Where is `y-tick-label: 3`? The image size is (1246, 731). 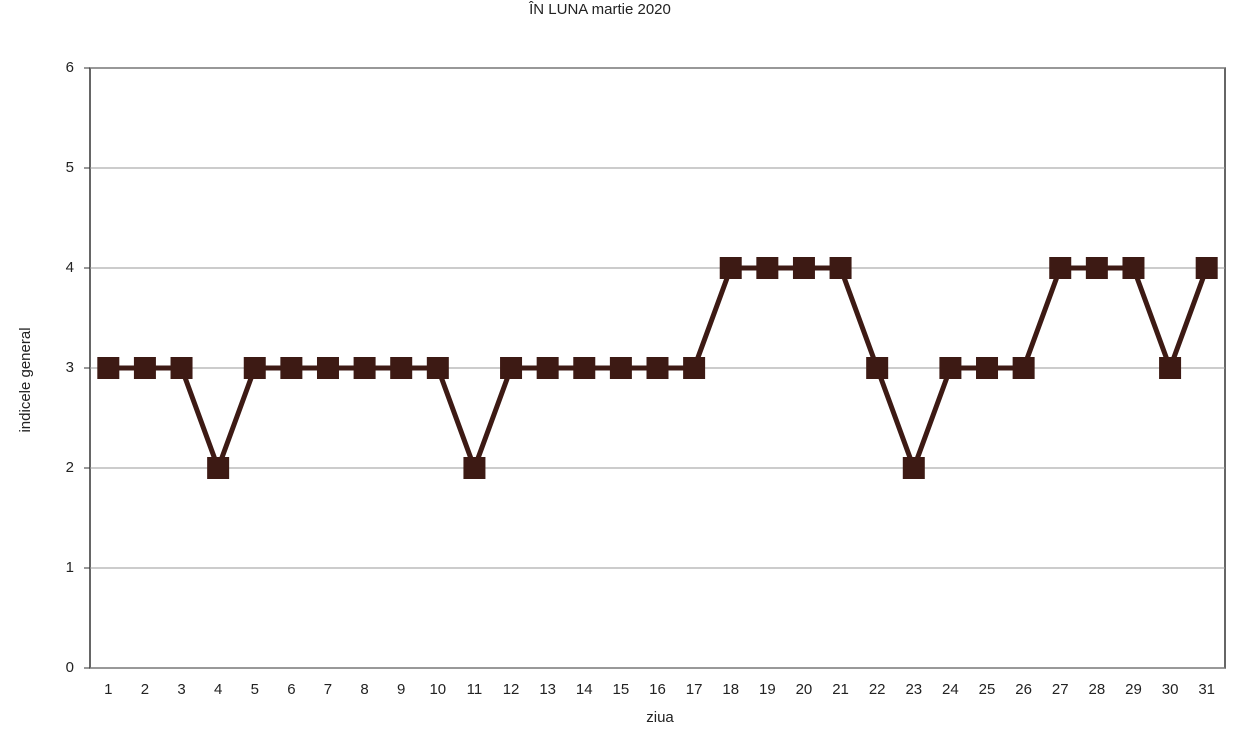
y-tick-label: 3 is located at coordinates (70, 367).